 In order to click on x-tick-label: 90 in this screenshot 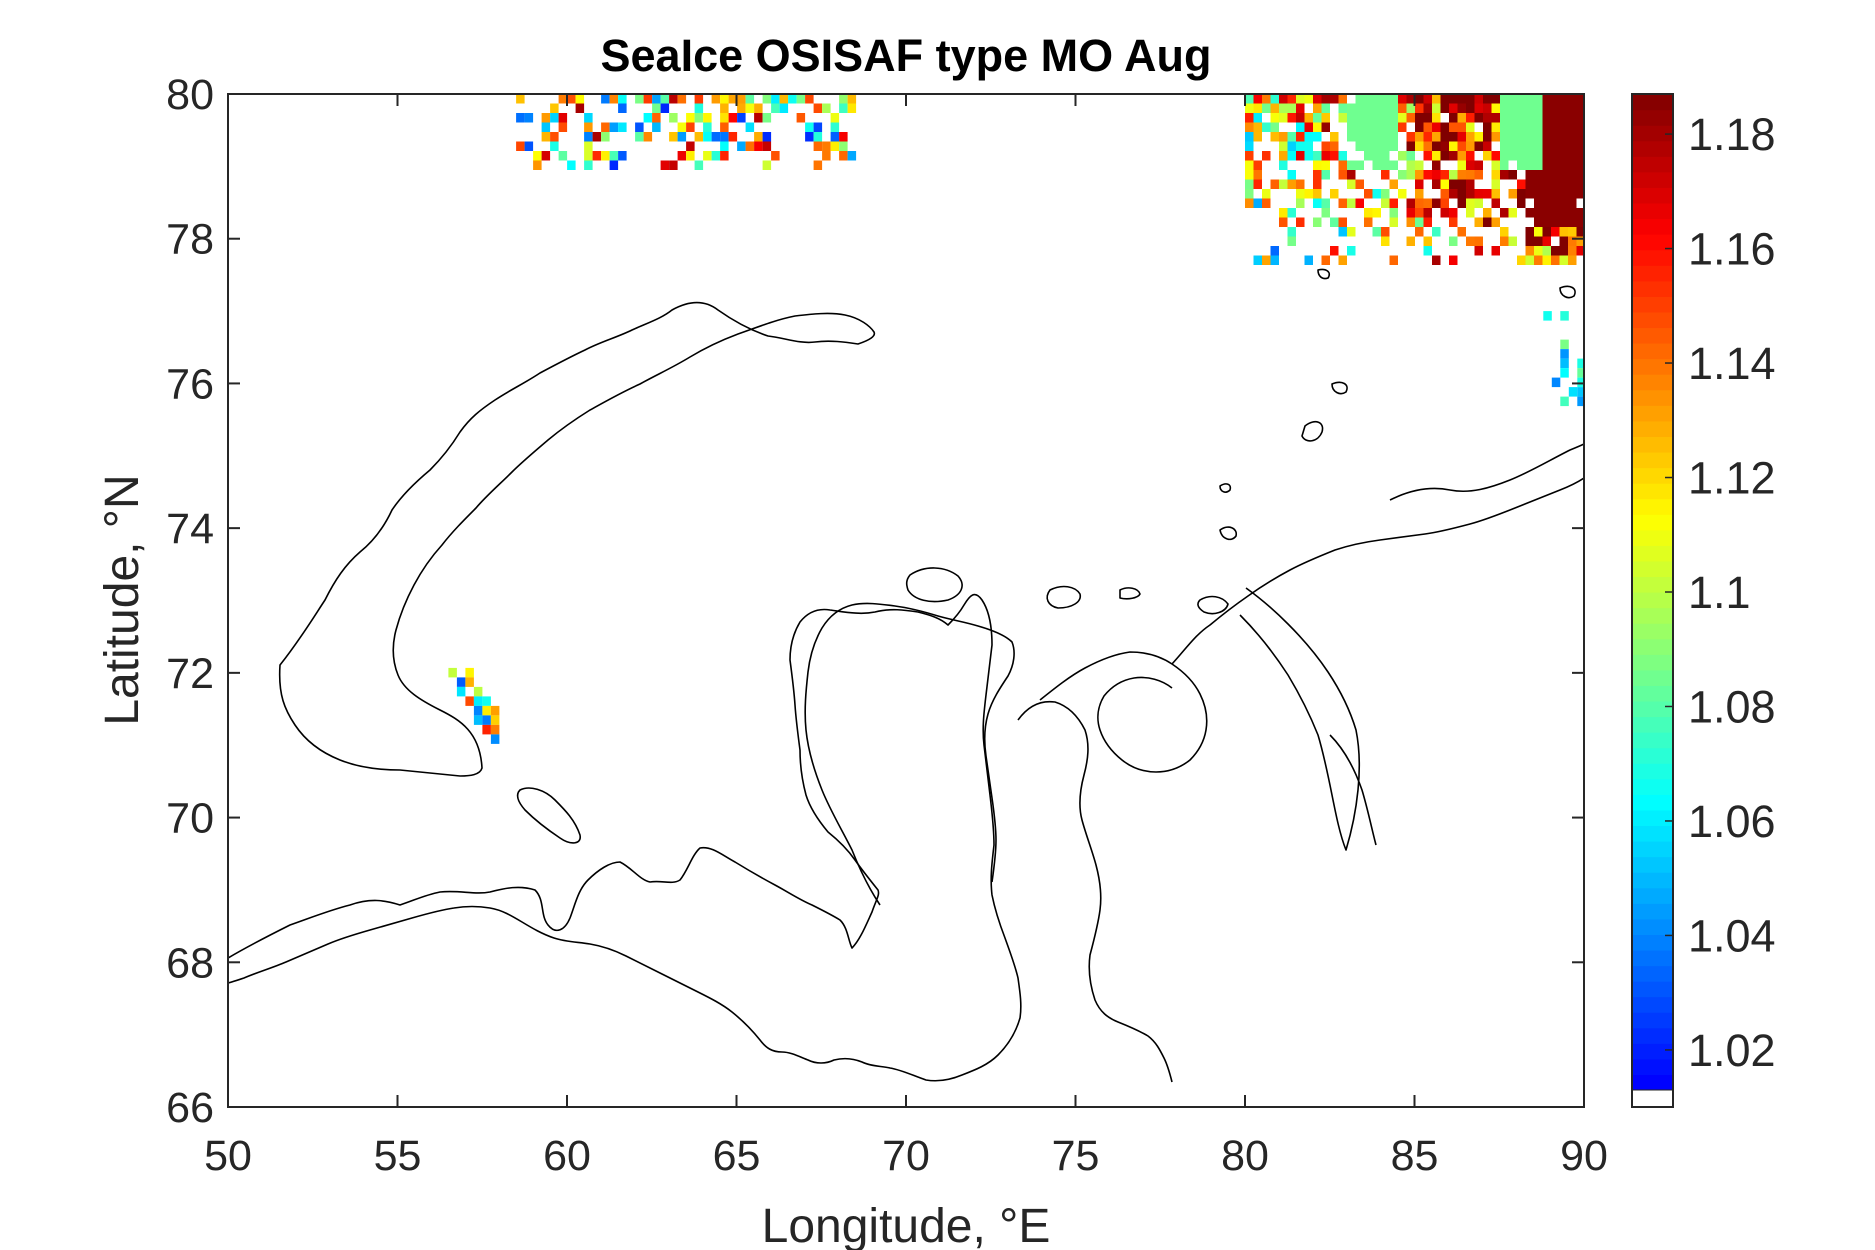, I will do `click(1584, 1156)`.